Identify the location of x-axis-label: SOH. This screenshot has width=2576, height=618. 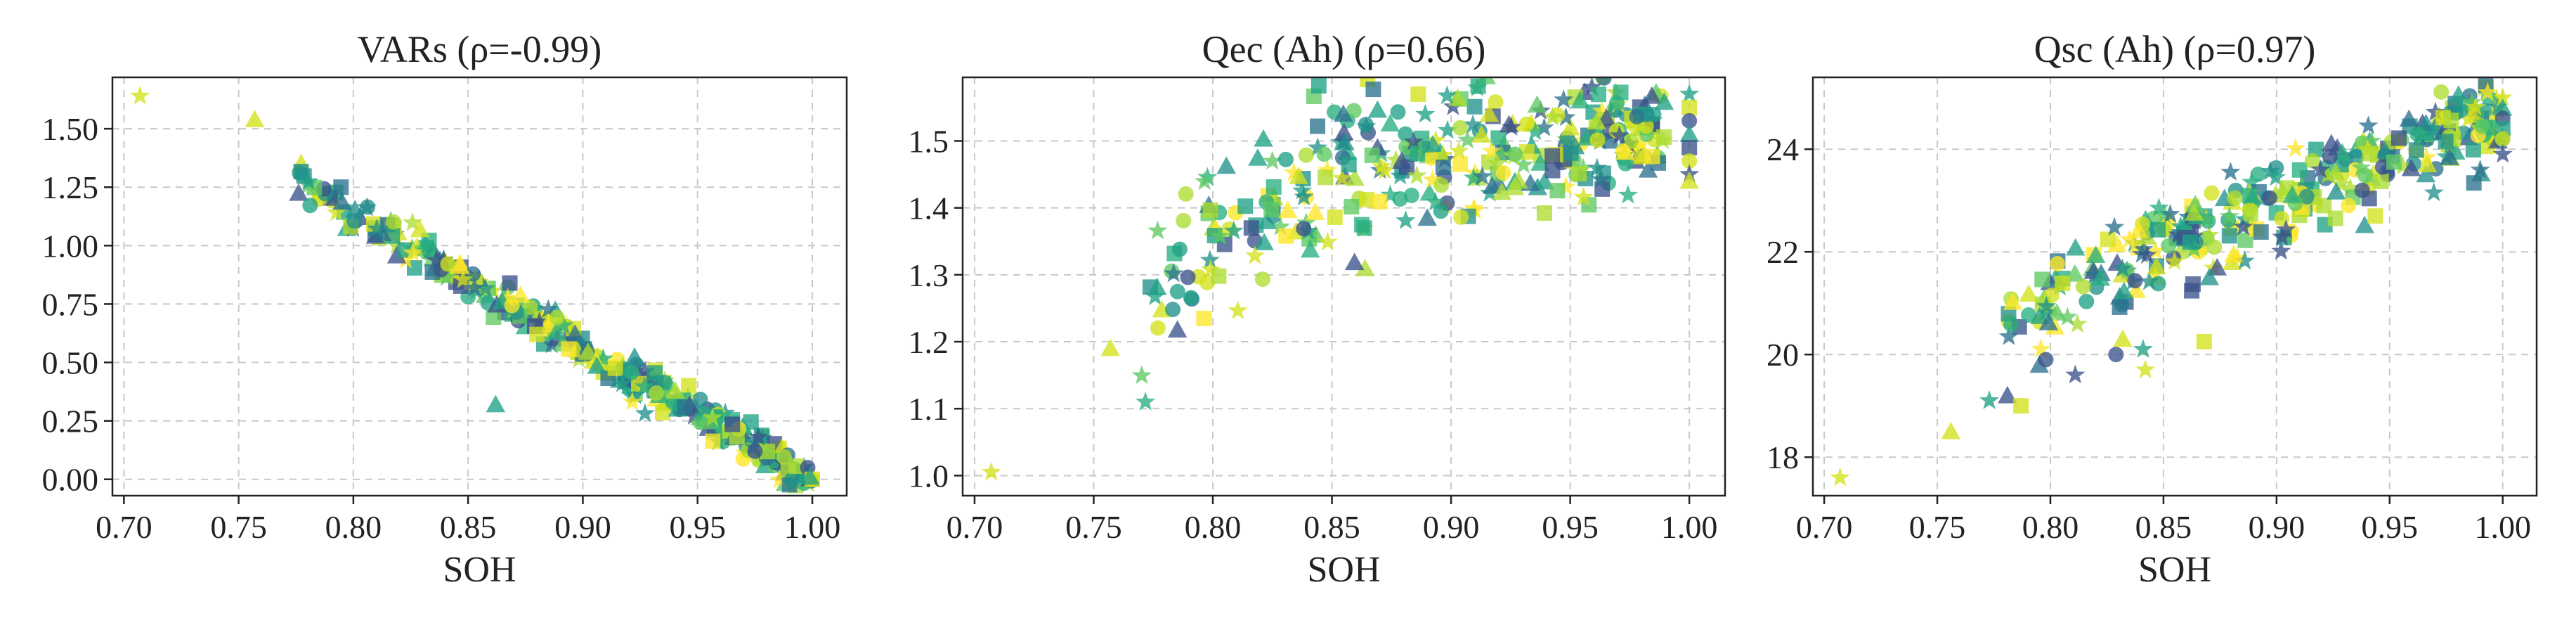
(1343, 570).